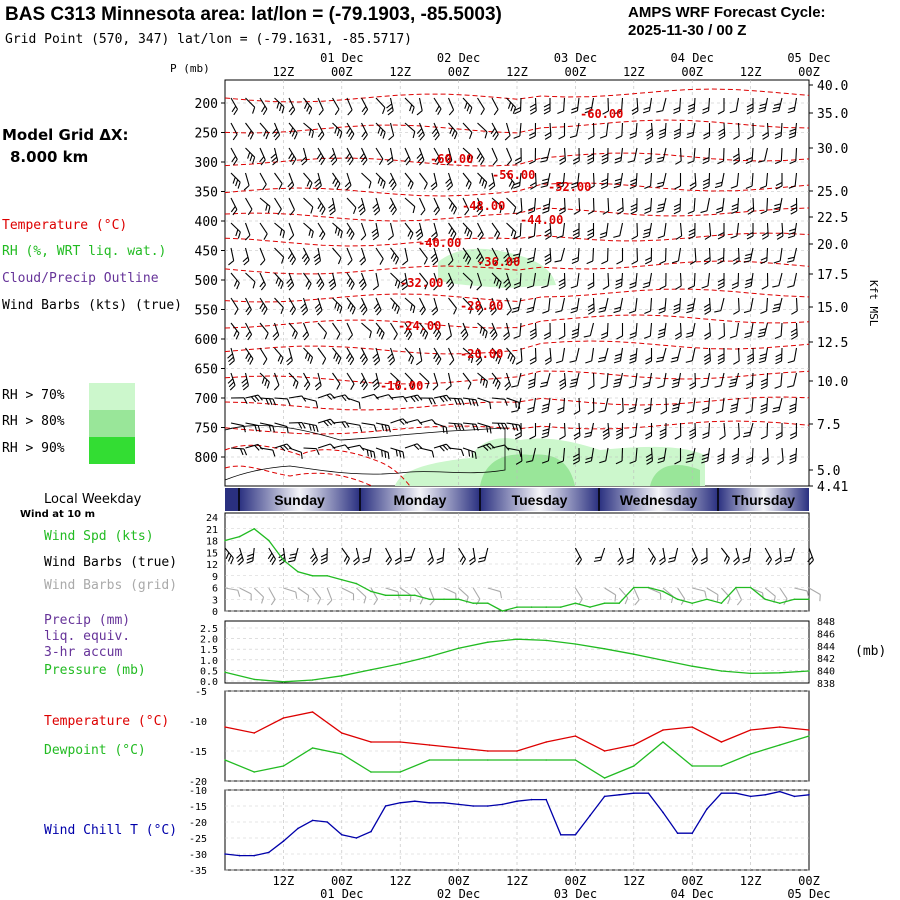  I want to click on pressure-axis-title: P (mb), so click(190, 68).